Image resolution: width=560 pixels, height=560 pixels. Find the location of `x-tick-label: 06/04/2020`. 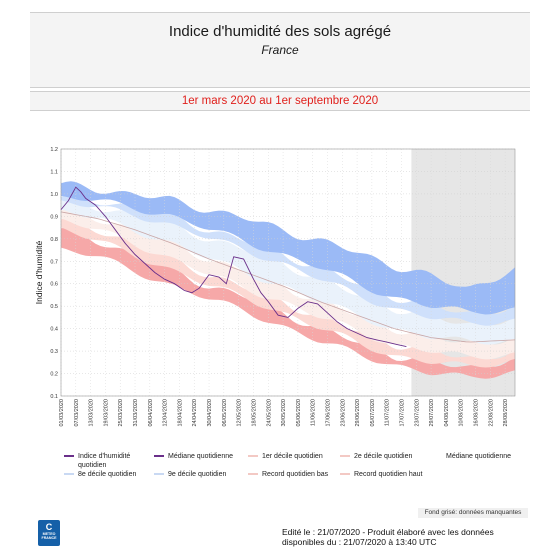

x-tick-label: 06/04/2020 is located at coordinates (151, 413).